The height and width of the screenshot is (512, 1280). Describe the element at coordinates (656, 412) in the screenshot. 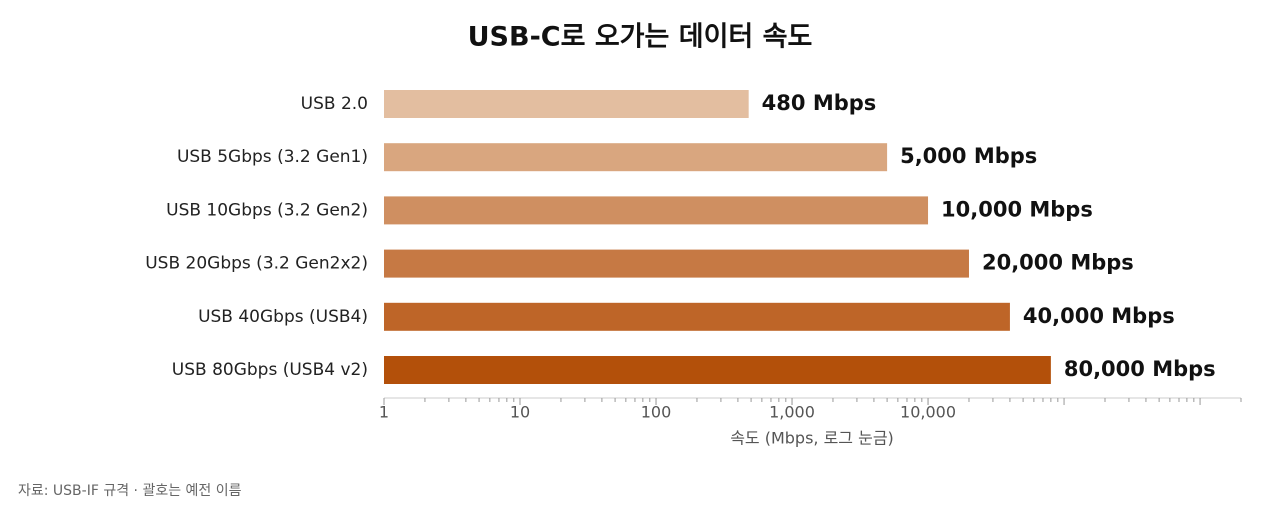

I see `x-tick-label: 100` at that location.